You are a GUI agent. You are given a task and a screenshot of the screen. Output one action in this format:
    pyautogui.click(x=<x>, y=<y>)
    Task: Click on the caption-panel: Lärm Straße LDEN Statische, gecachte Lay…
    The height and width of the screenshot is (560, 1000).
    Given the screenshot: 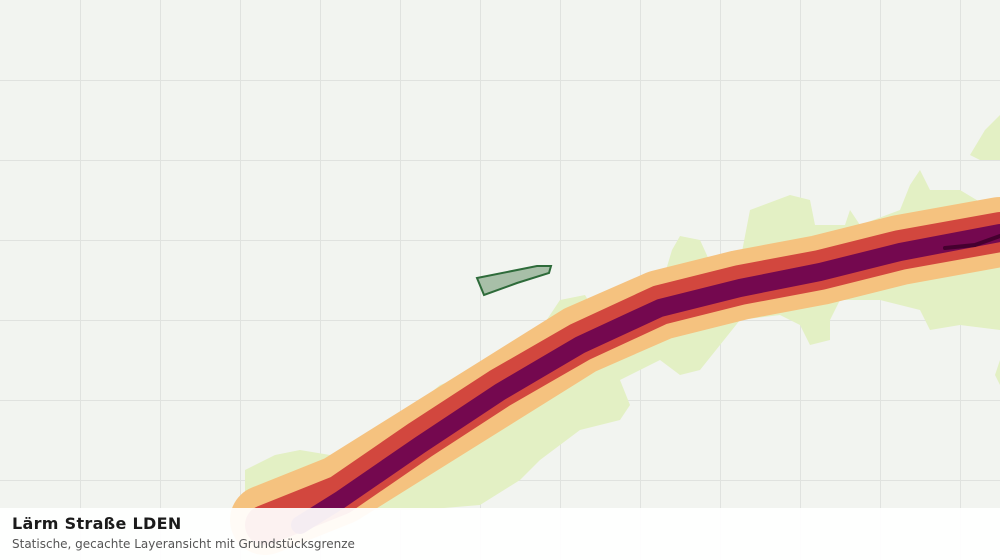 What is the action you would take?
    pyautogui.click(x=500, y=534)
    